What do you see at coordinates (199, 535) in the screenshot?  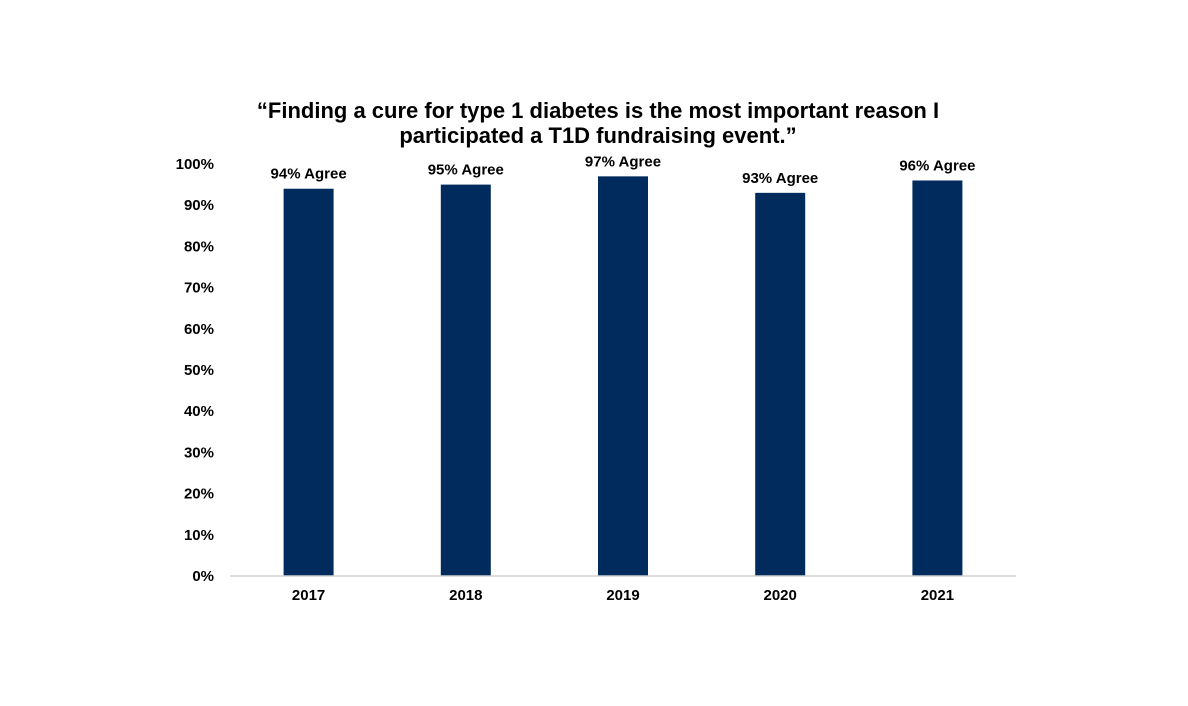 I see `y-tick-label: 10%` at bounding box center [199, 535].